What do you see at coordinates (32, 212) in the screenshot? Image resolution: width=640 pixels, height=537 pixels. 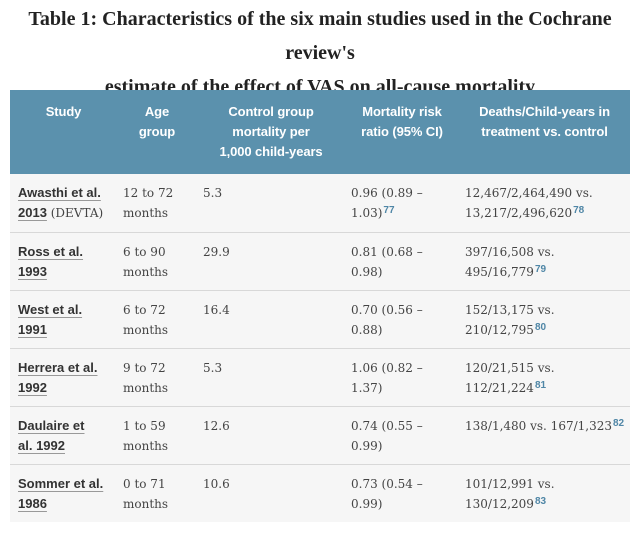 I see `study-link-year: 2013` at bounding box center [32, 212].